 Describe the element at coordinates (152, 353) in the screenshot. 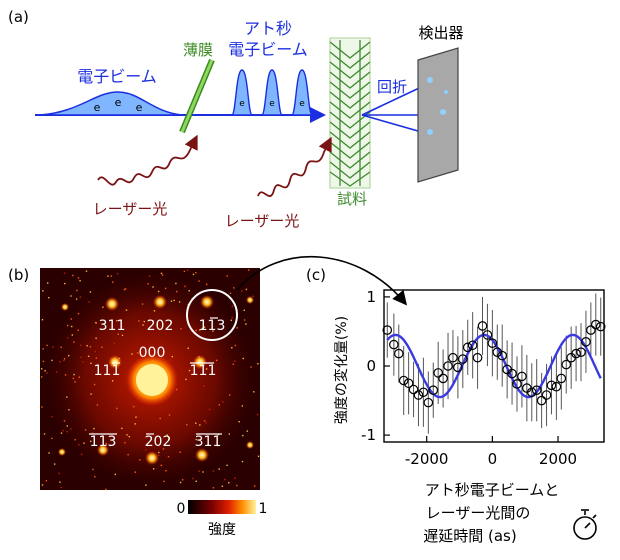

I see `spot-label-000: 000` at that location.